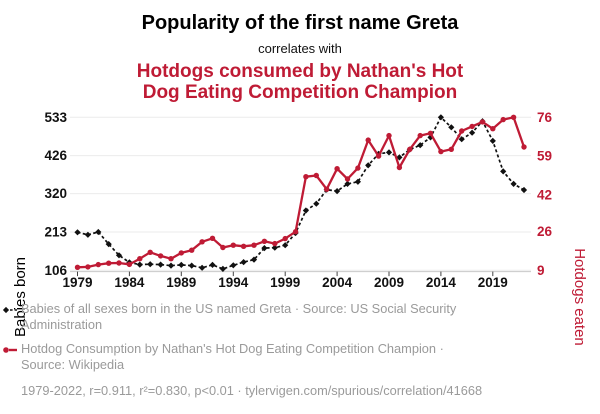 The image size is (600, 414). Describe the element at coordinates (285, 282) in the screenshot. I see `x-tick-label: 1999` at that location.